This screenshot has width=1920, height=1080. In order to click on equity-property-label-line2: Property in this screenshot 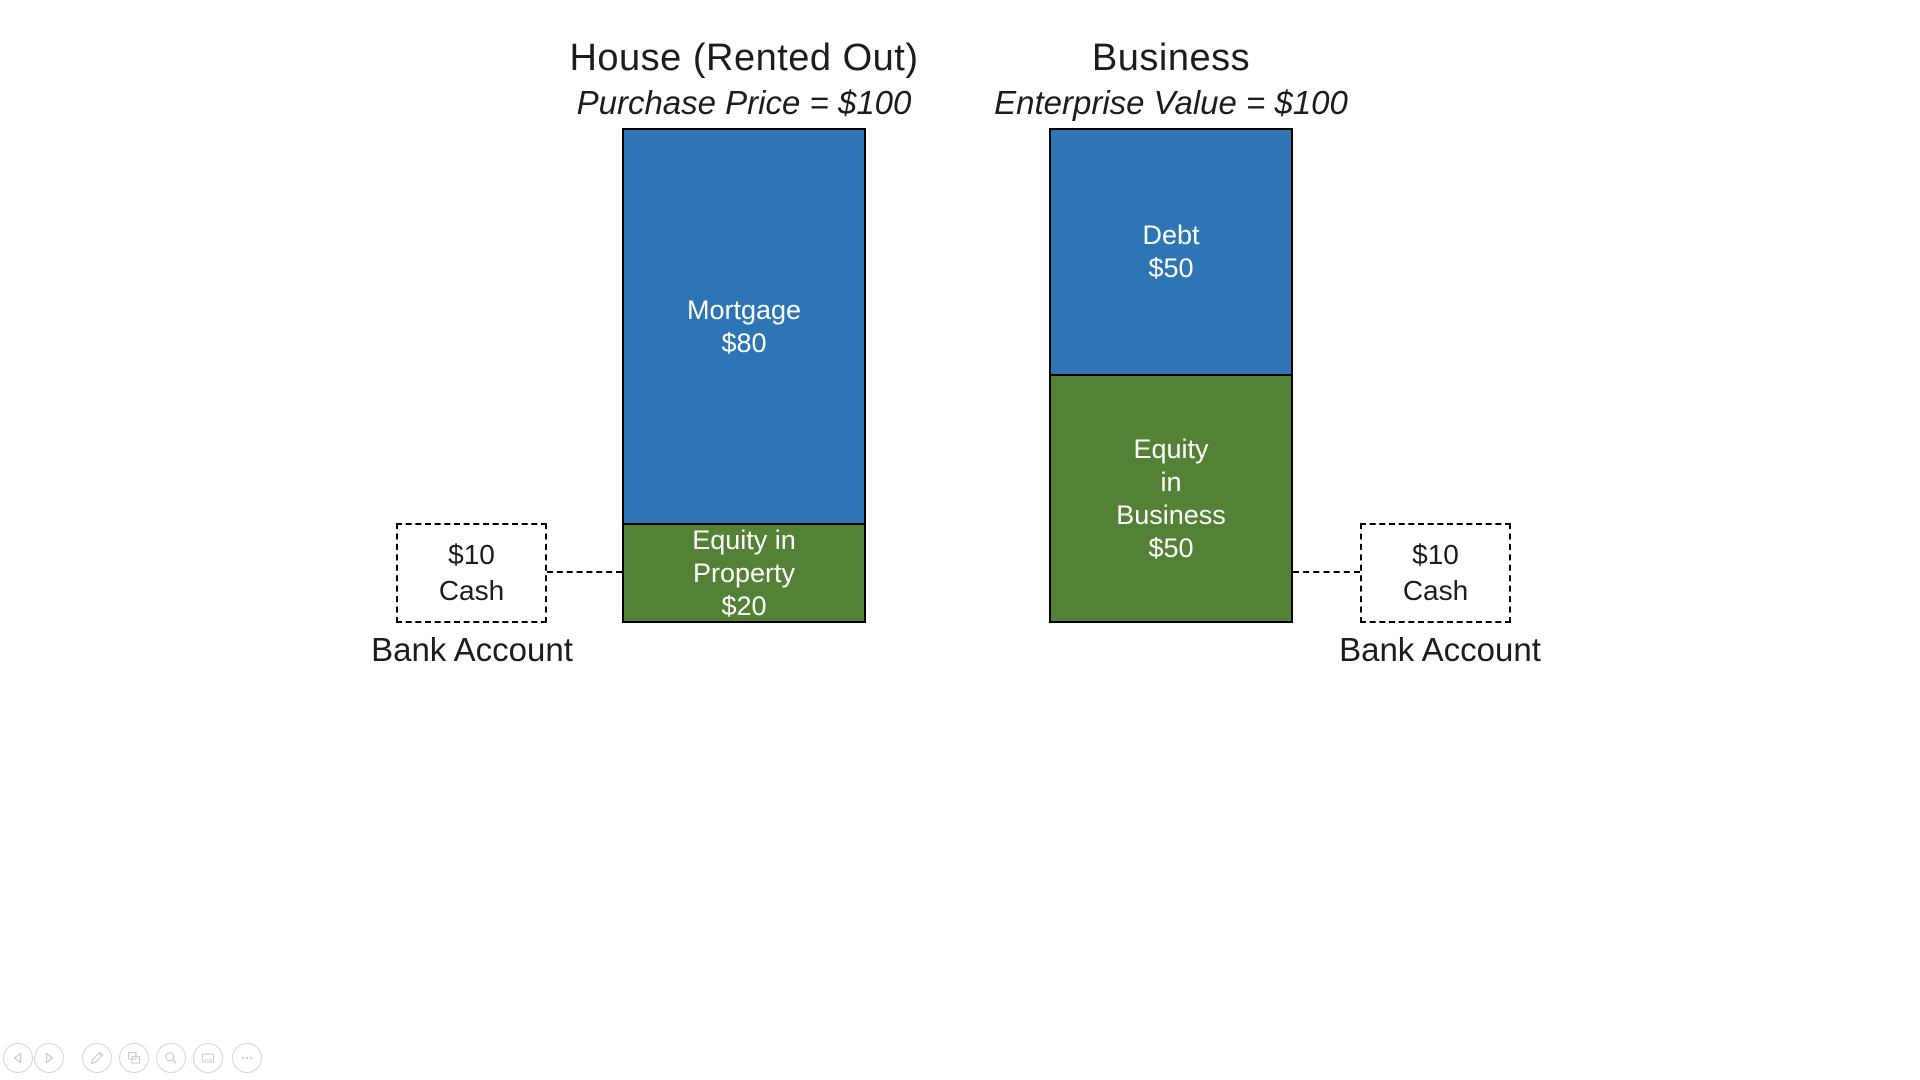, I will do `click(744, 572)`.